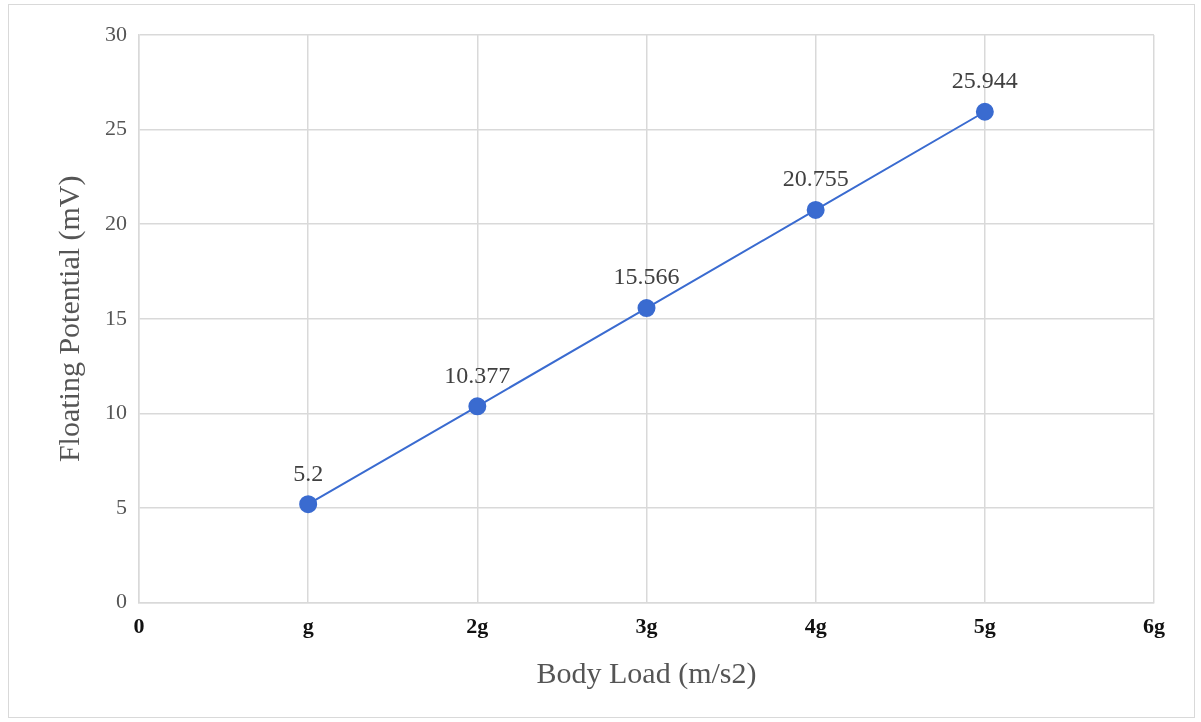 The width and height of the screenshot is (1201, 722). Describe the element at coordinates (308, 626) in the screenshot. I see `x-tick-label: g` at that location.